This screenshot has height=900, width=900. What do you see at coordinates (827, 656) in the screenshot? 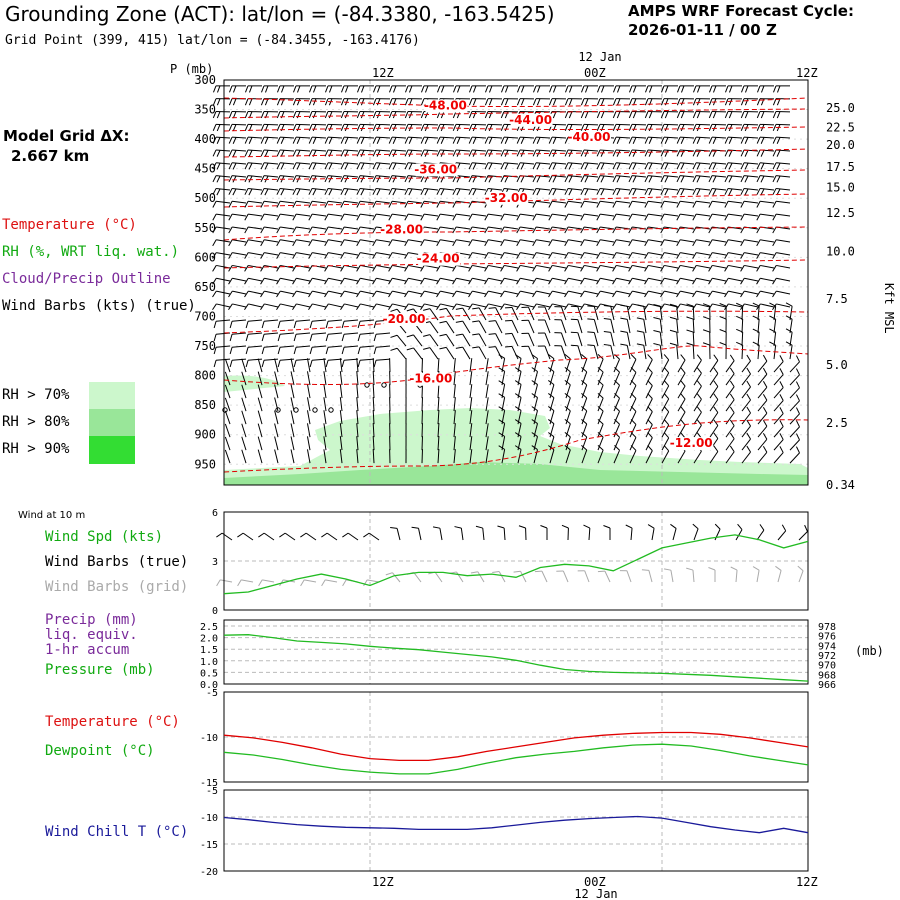
I see `pressure-tick-label: 972` at bounding box center [827, 656].